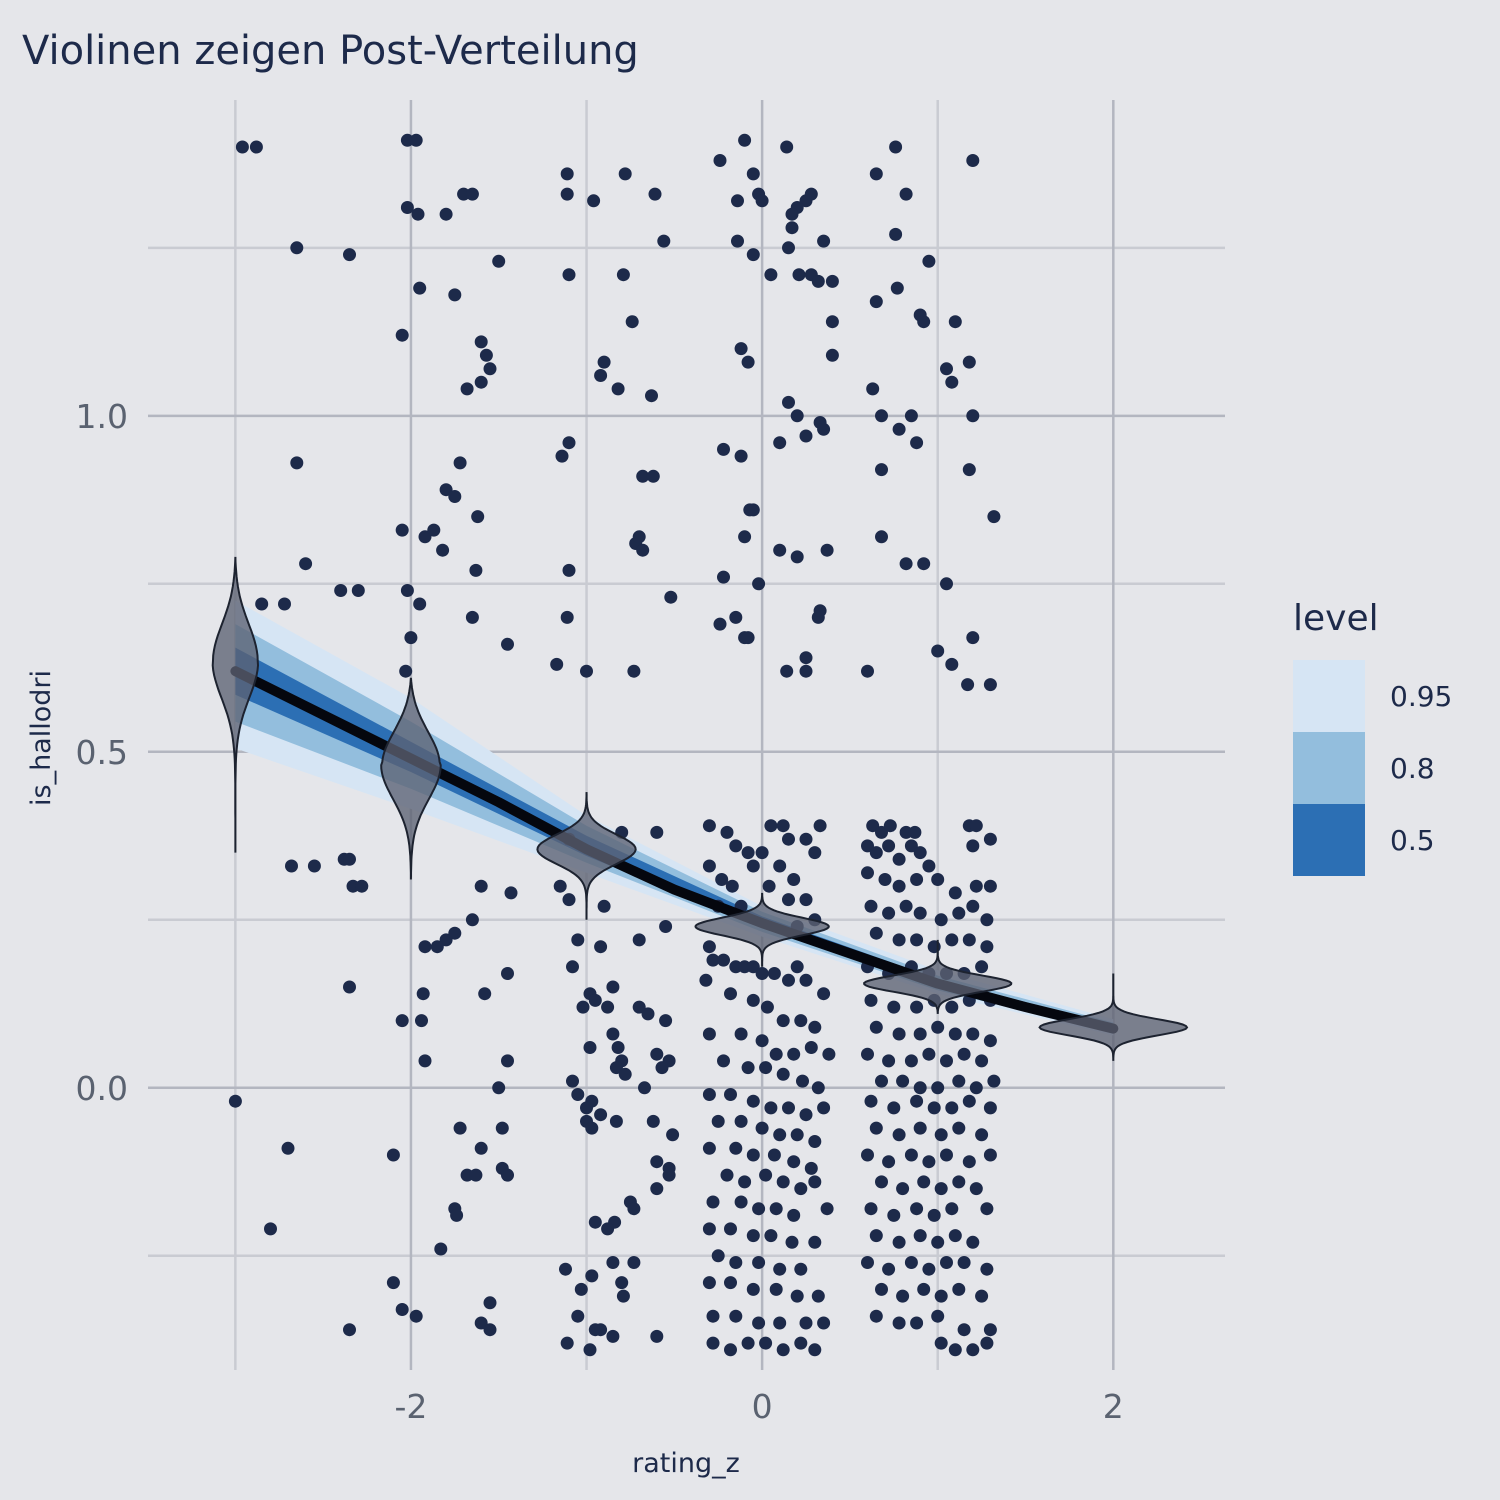  Describe the element at coordinates (762, 1406) in the screenshot. I see `x-tick-label: 0` at that location.